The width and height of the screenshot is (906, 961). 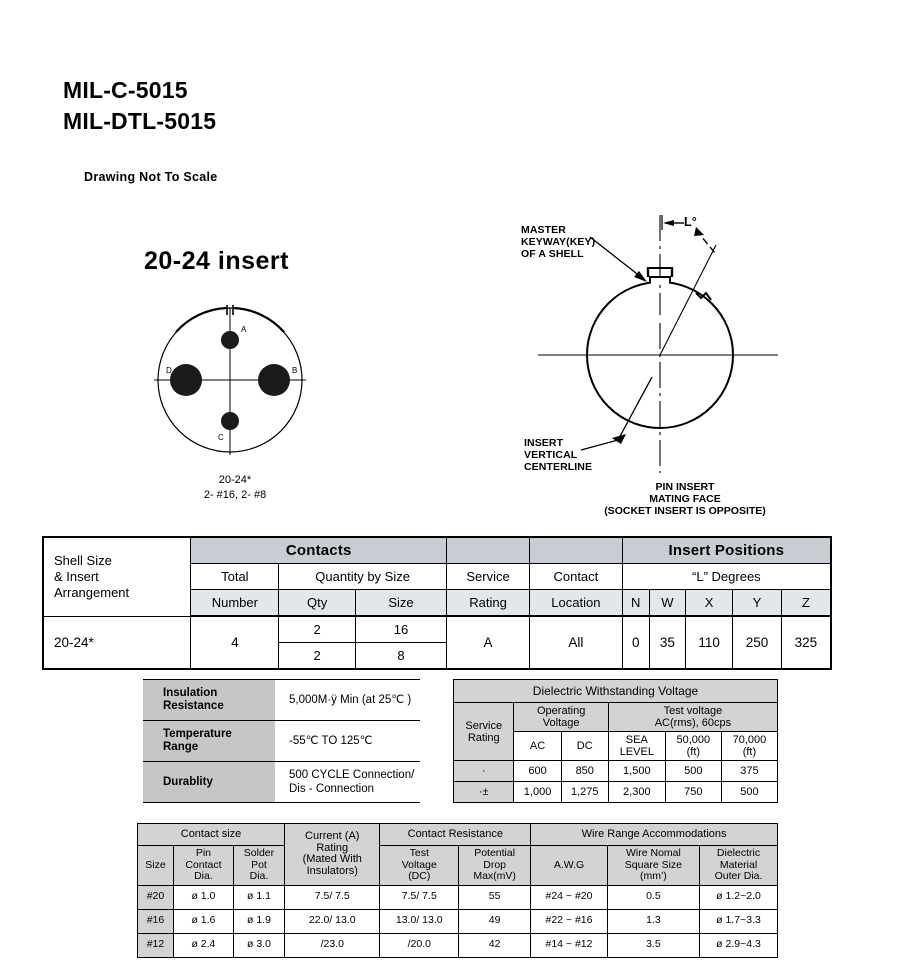 I want to click on header-position-w: W, so click(x=667, y=603).